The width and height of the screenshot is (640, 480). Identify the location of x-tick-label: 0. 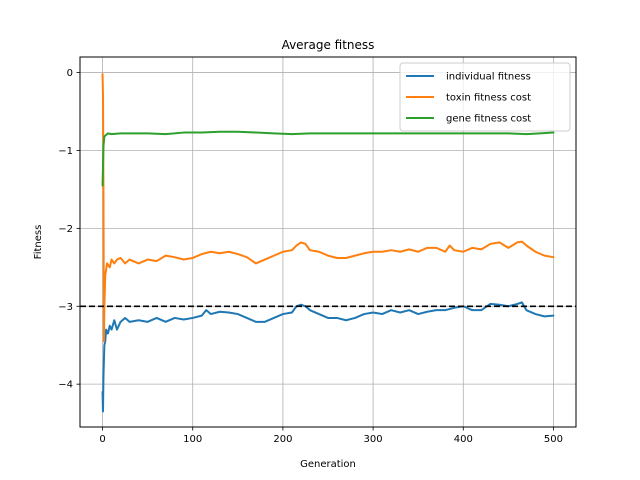
(102, 439).